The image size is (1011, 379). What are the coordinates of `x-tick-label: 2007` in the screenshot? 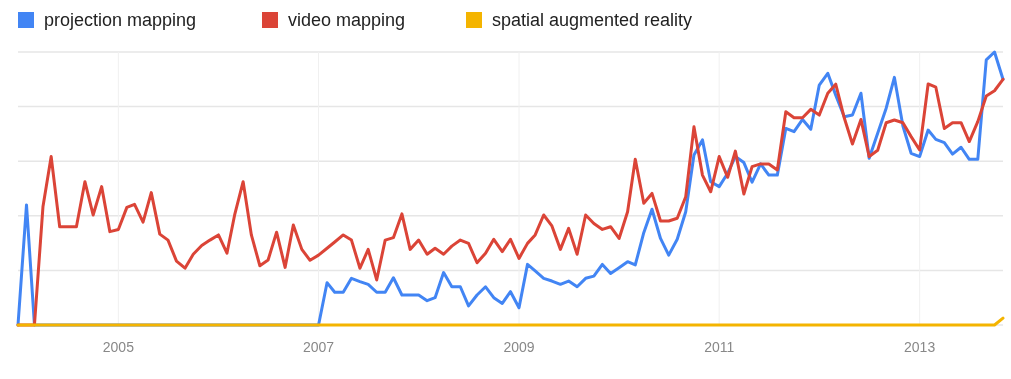 It's located at (318, 347).